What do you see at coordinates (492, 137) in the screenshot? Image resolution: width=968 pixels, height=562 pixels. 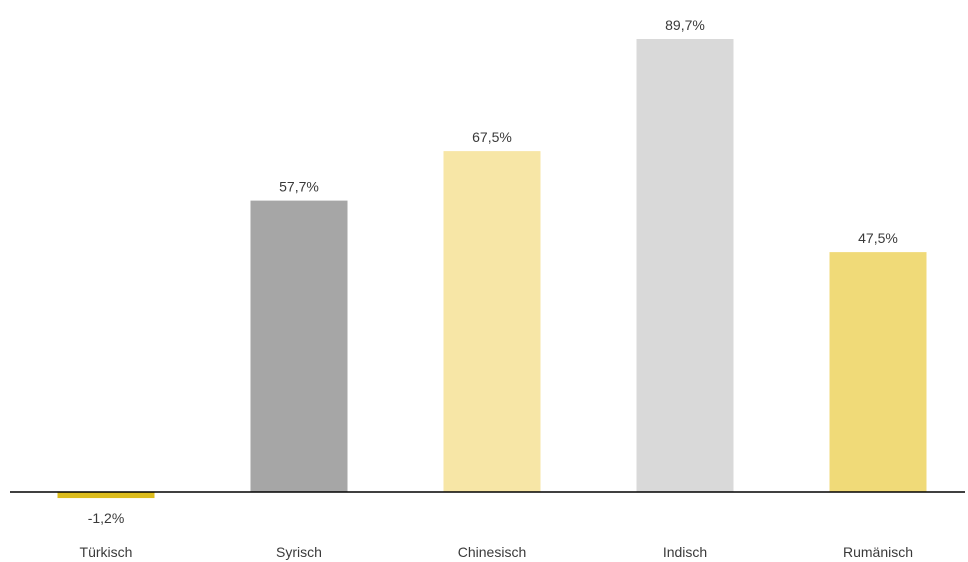 I see `value-label-2: 67,5%` at bounding box center [492, 137].